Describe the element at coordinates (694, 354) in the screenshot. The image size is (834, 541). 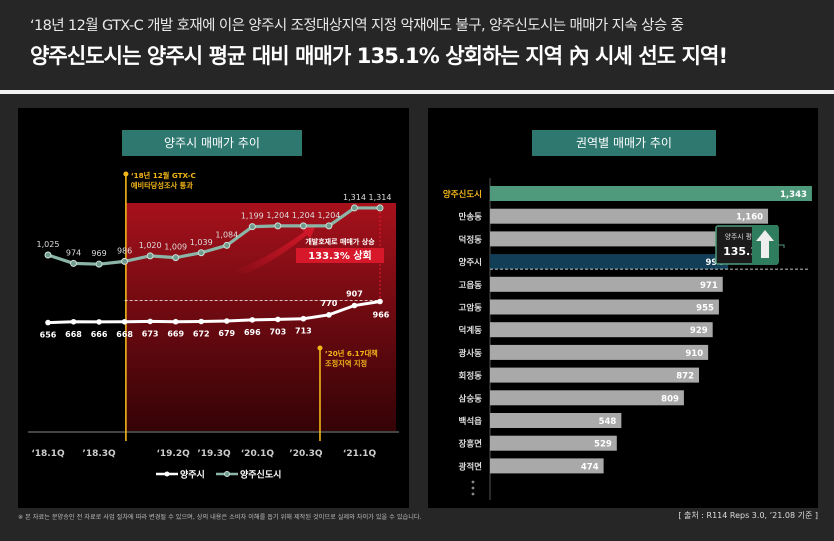
I see `bar-value-label: 910` at that location.